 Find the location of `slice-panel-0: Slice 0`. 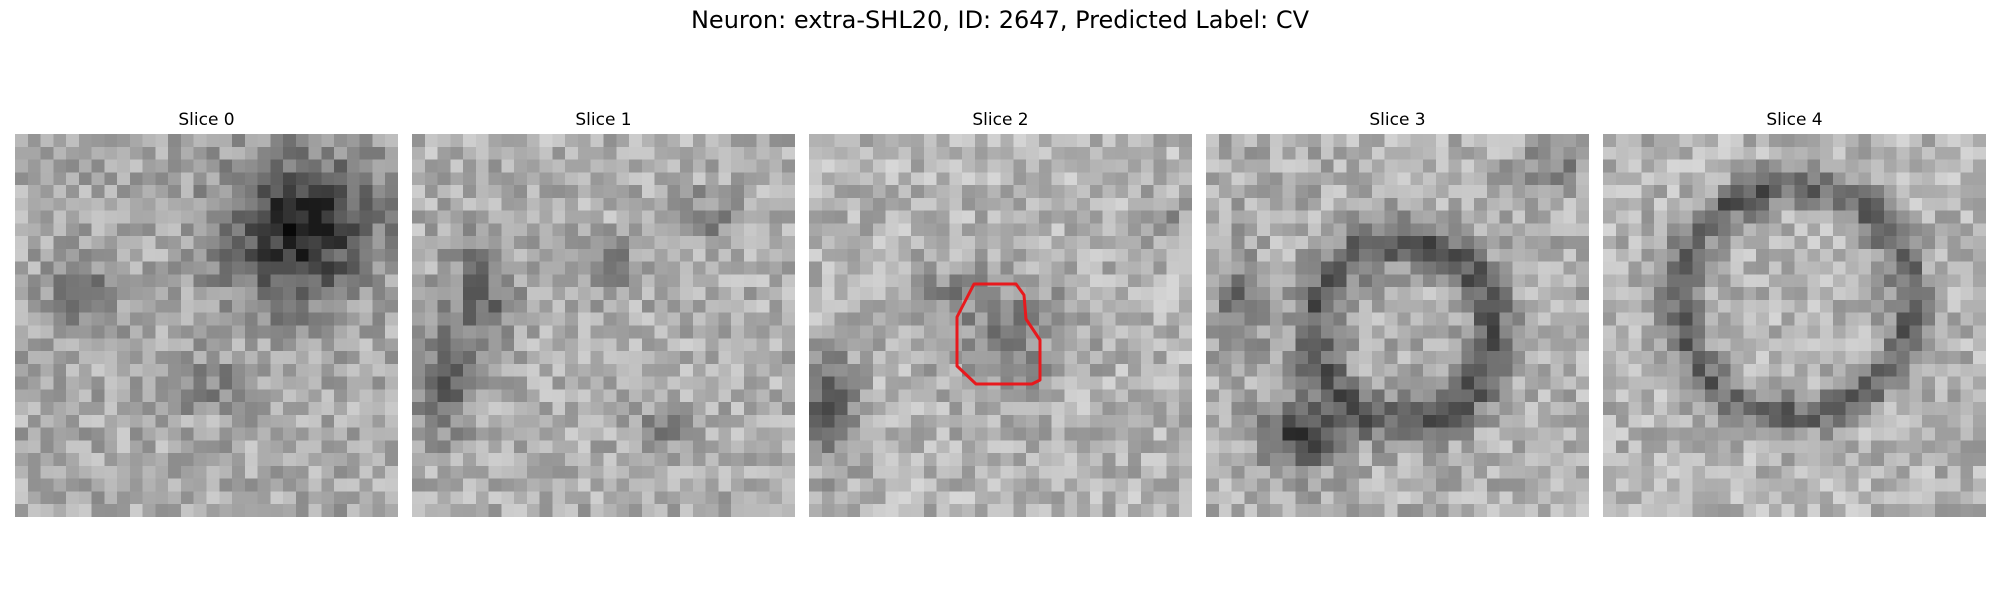

slice-panel-0: Slice 0 is located at coordinates (206, 313).